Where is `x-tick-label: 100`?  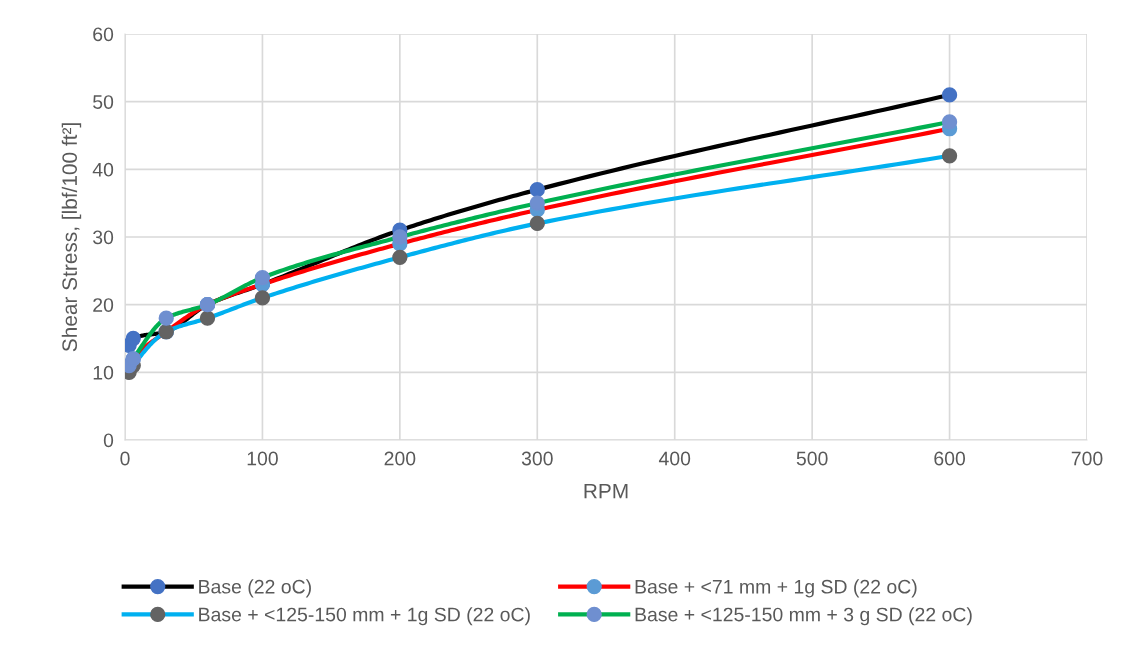
x-tick-label: 100 is located at coordinates (262, 458).